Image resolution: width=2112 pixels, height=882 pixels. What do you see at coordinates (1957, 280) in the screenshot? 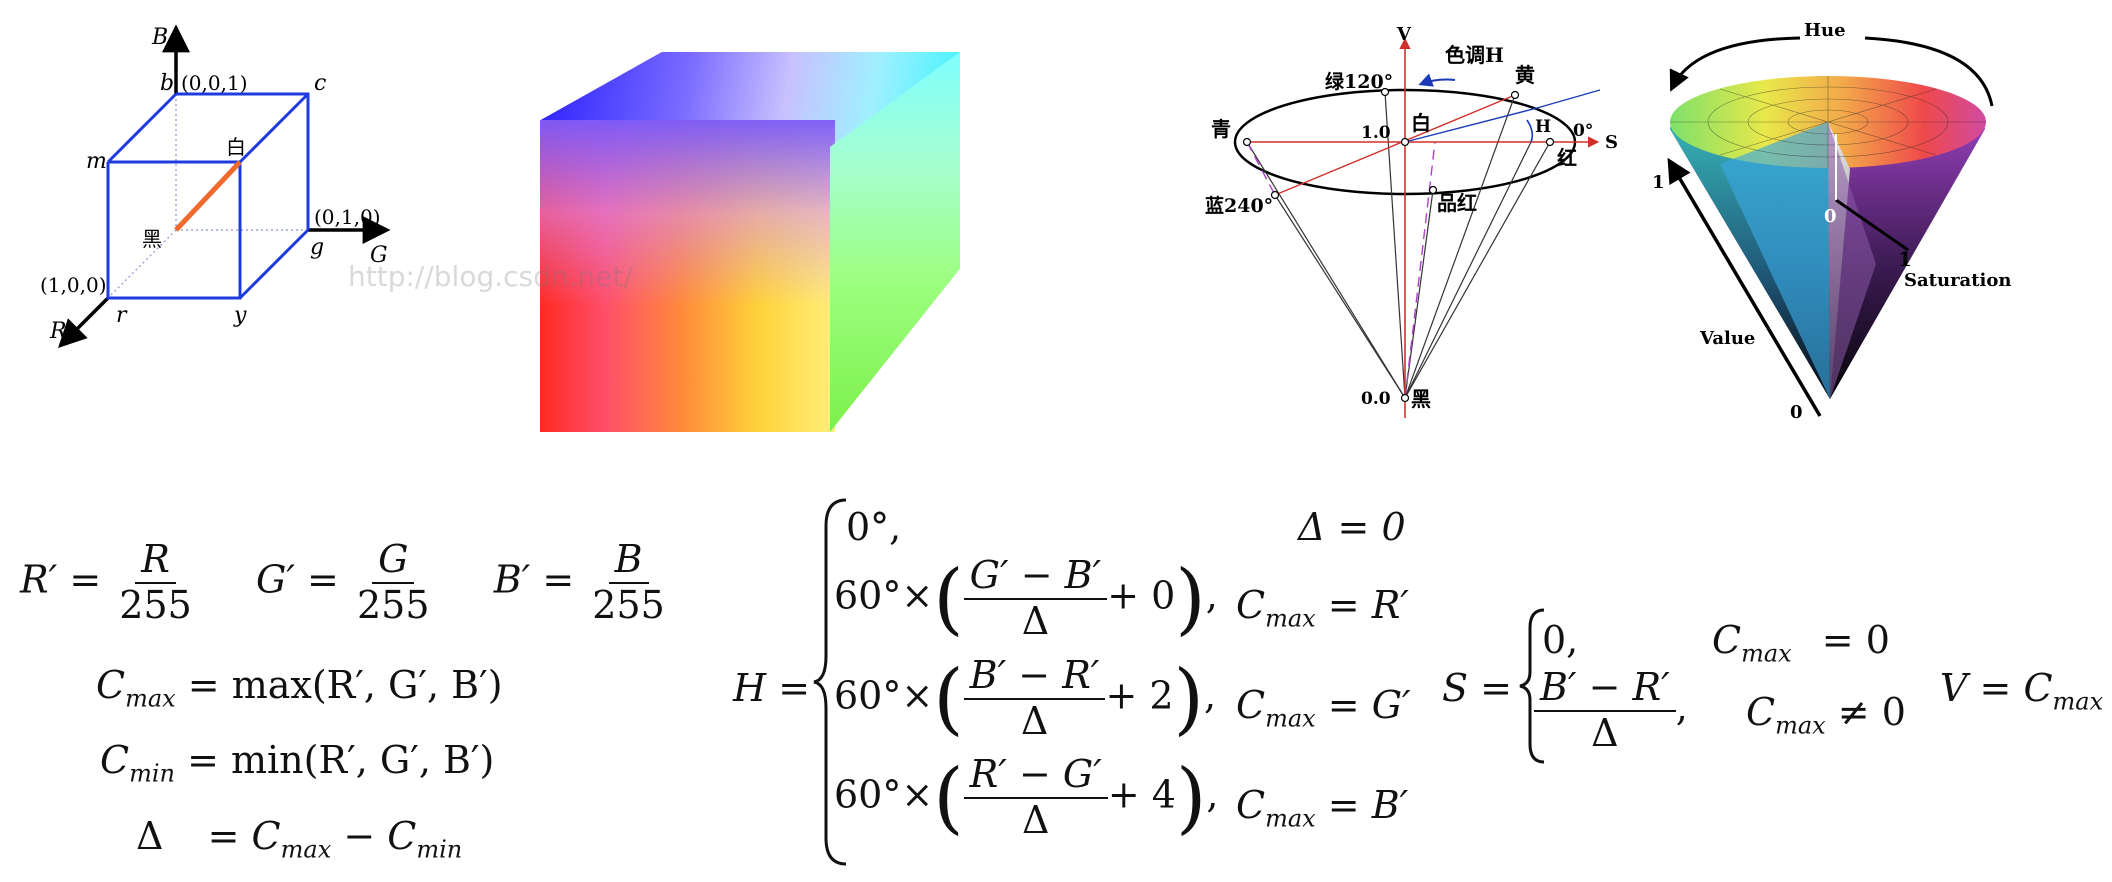
I see `saturation-label: Saturation` at bounding box center [1957, 280].